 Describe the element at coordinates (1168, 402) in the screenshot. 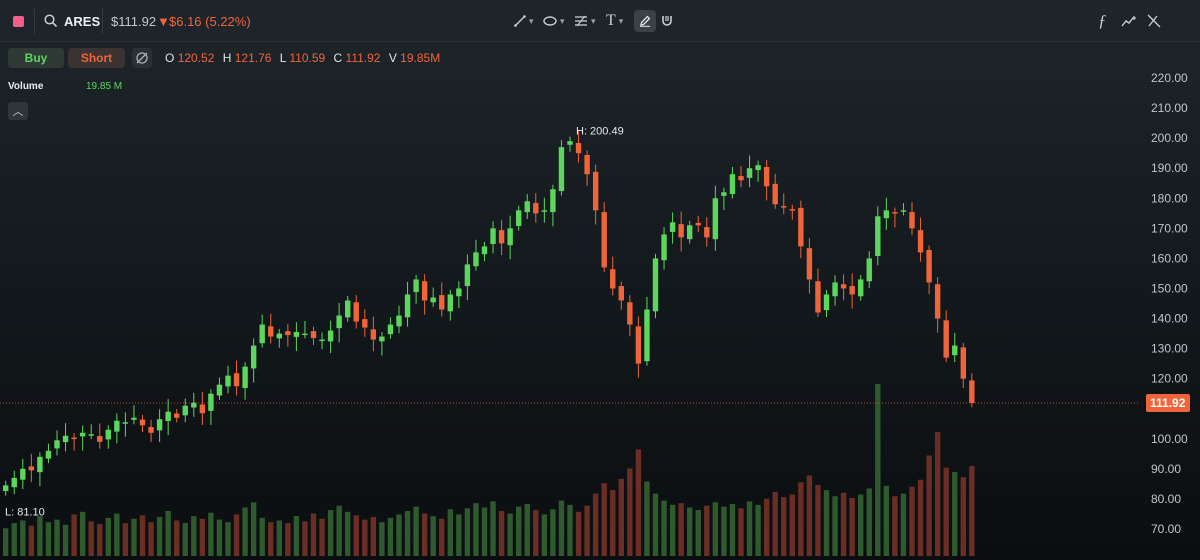

I see `last-price-tag` at that location.